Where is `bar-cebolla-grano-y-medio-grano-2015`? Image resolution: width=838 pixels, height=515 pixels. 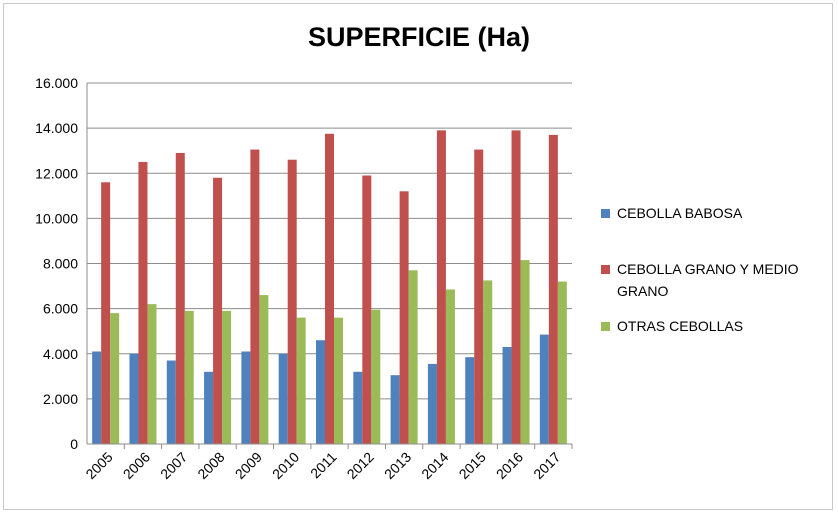
bar-cebolla-grano-y-medio-grano-2015 is located at coordinates (479, 296).